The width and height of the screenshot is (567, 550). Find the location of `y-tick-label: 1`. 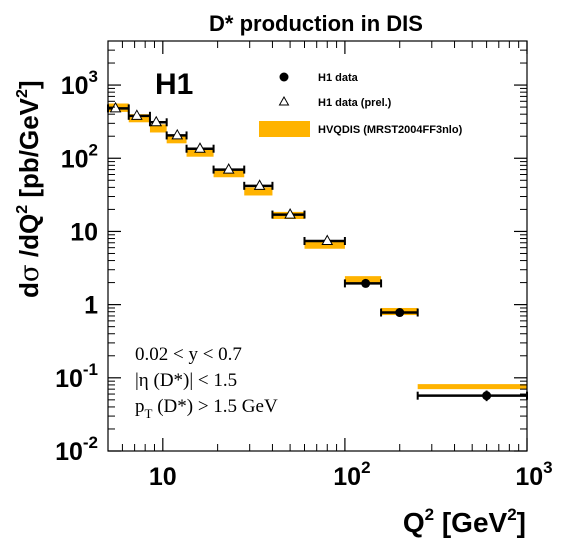

y-tick-label: 1 is located at coordinates (91, 306).